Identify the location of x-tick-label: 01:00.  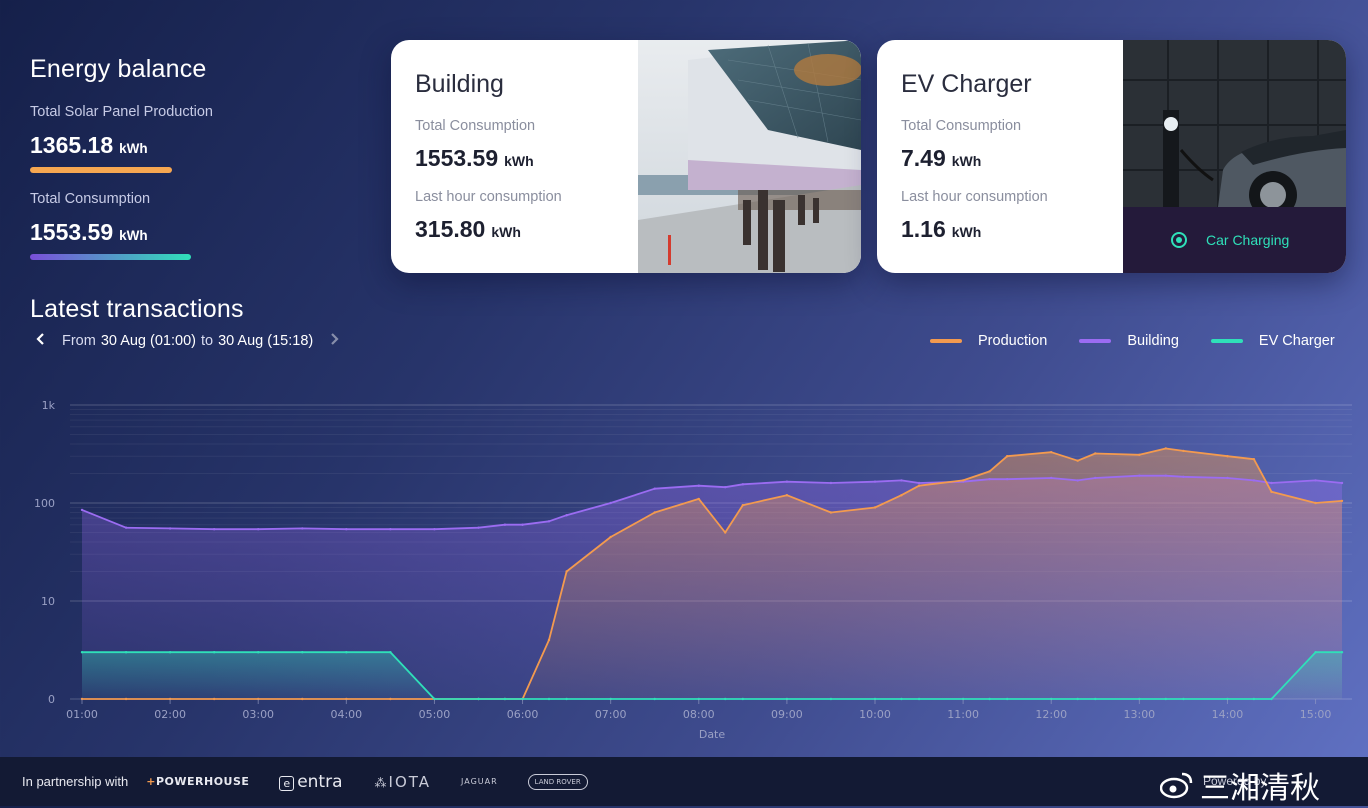
(82, 714).